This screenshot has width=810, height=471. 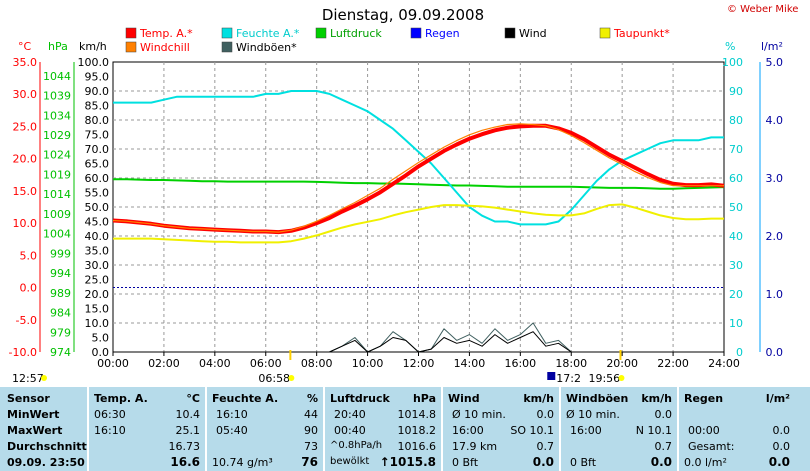 What do you see at coordinates (25, 191) in the screenshot?
I see `temp-tick-label: 15.0` at bounding box center [25, 191].